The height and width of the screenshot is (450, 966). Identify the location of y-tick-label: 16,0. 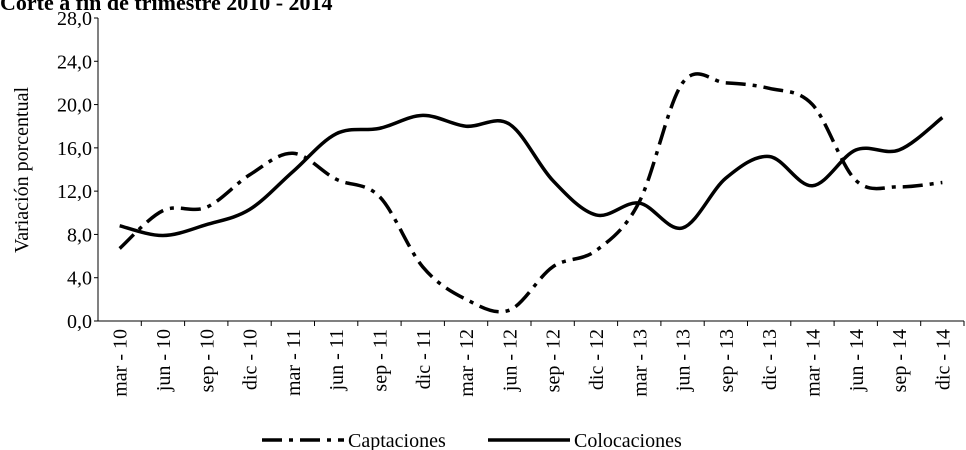
(74, 149).